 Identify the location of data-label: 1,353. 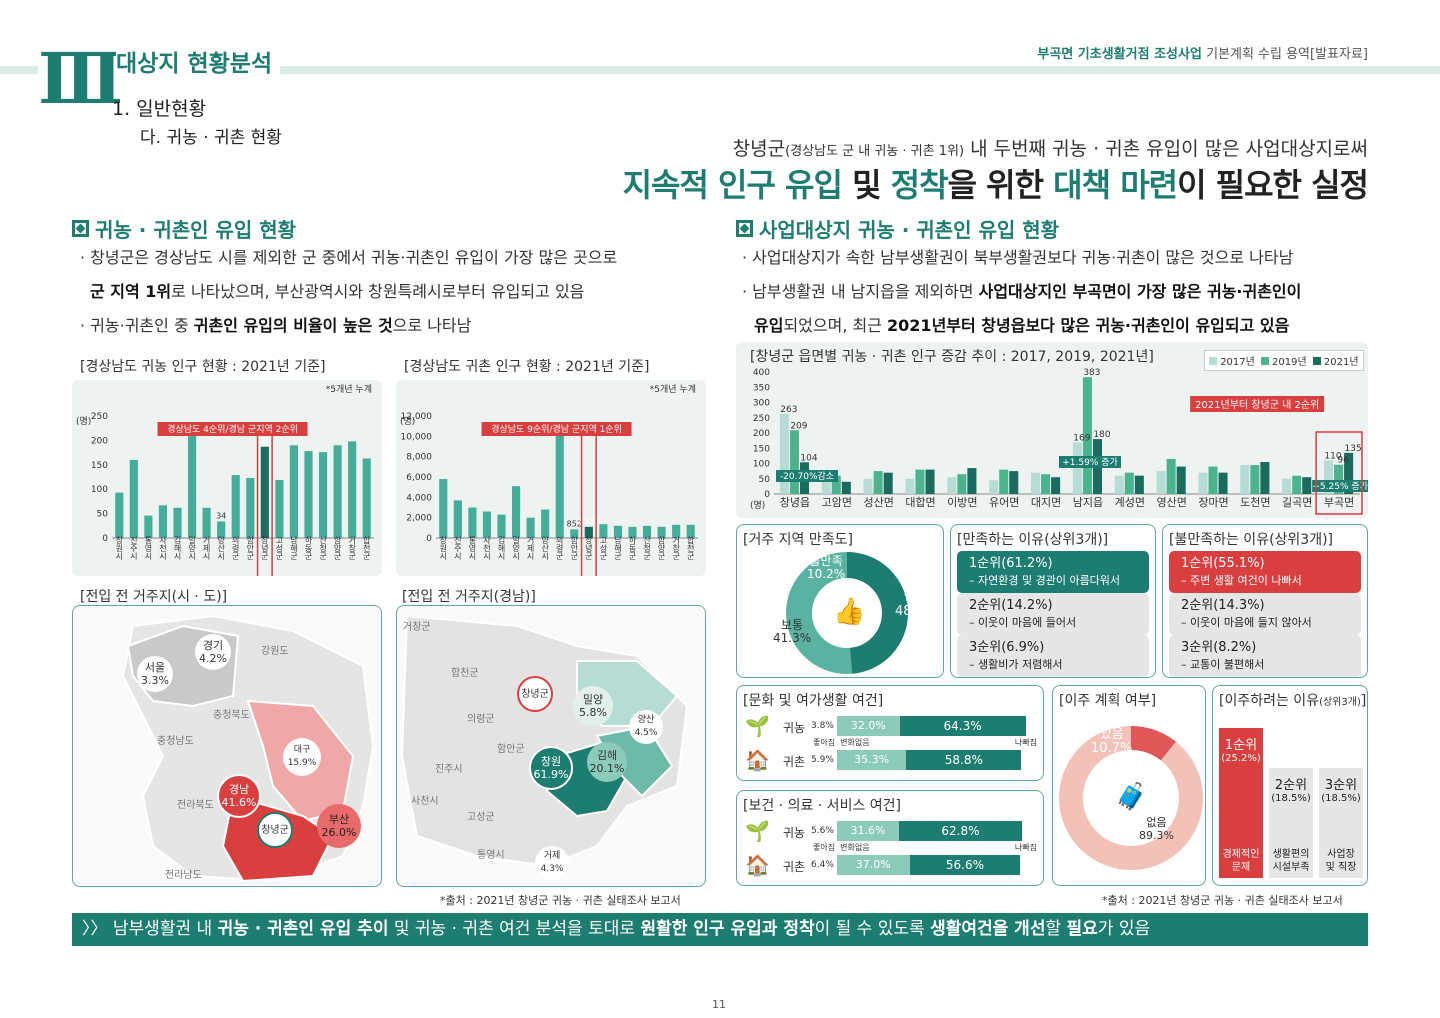
(588, 521).